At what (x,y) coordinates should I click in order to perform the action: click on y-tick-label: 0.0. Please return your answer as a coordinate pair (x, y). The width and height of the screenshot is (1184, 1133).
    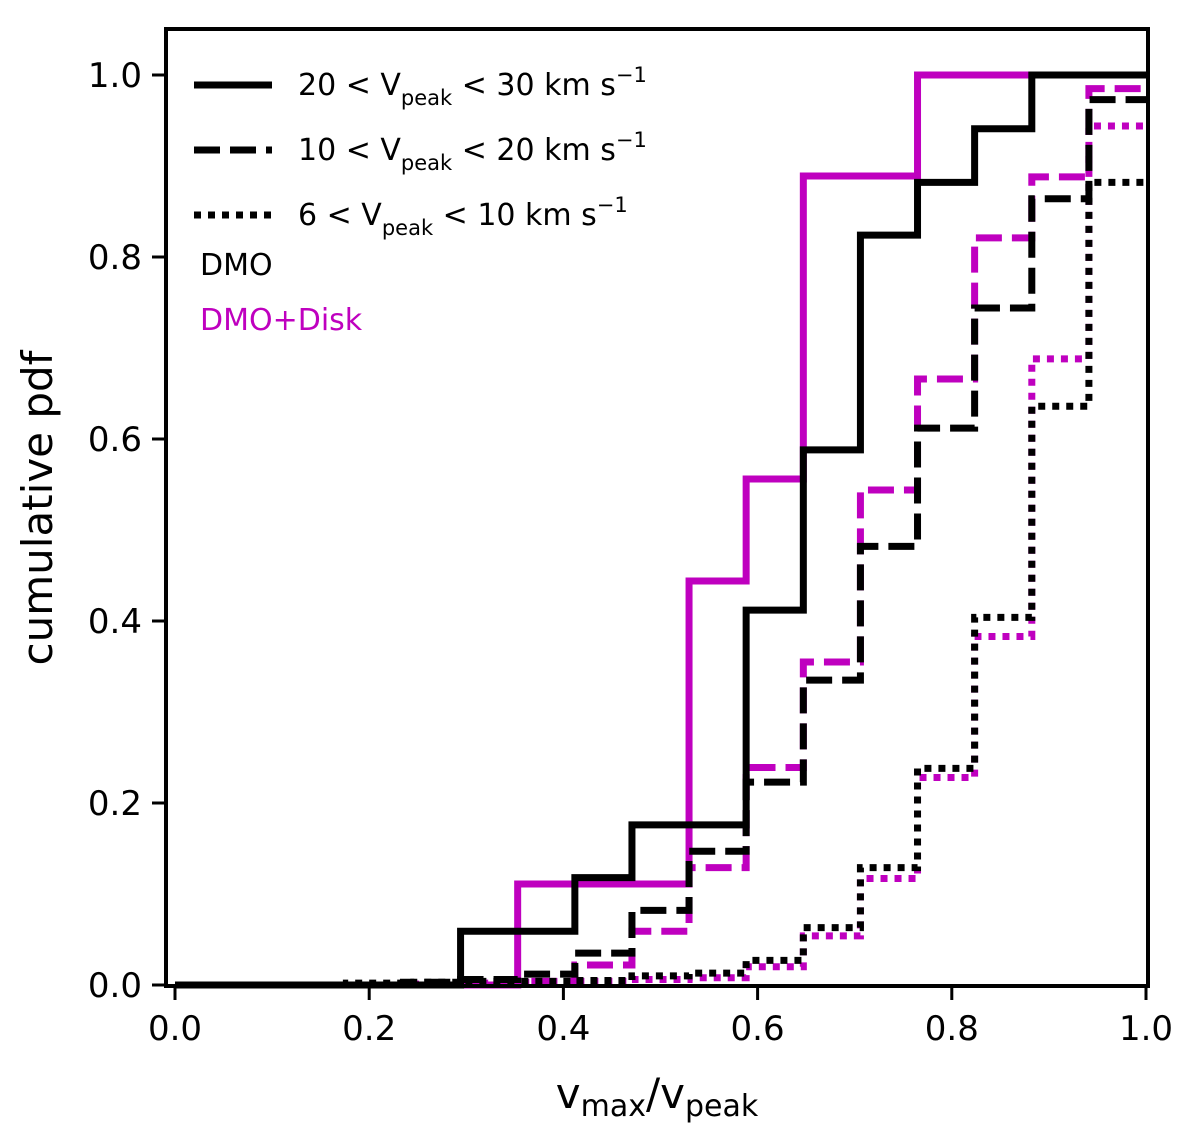
    Looking at the image, I should click on (115, 986).